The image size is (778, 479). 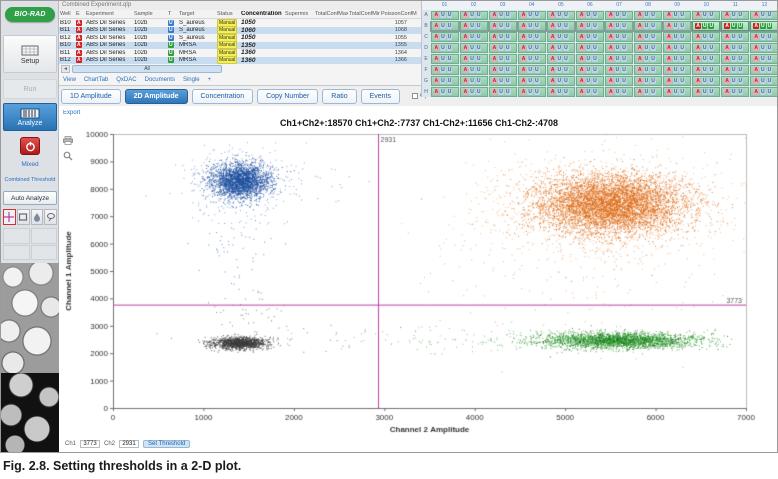 What do you see at coordinates (502, 5) in the screenshot?
I see `plate-col-label: 03` at bounding box center [502, 5].